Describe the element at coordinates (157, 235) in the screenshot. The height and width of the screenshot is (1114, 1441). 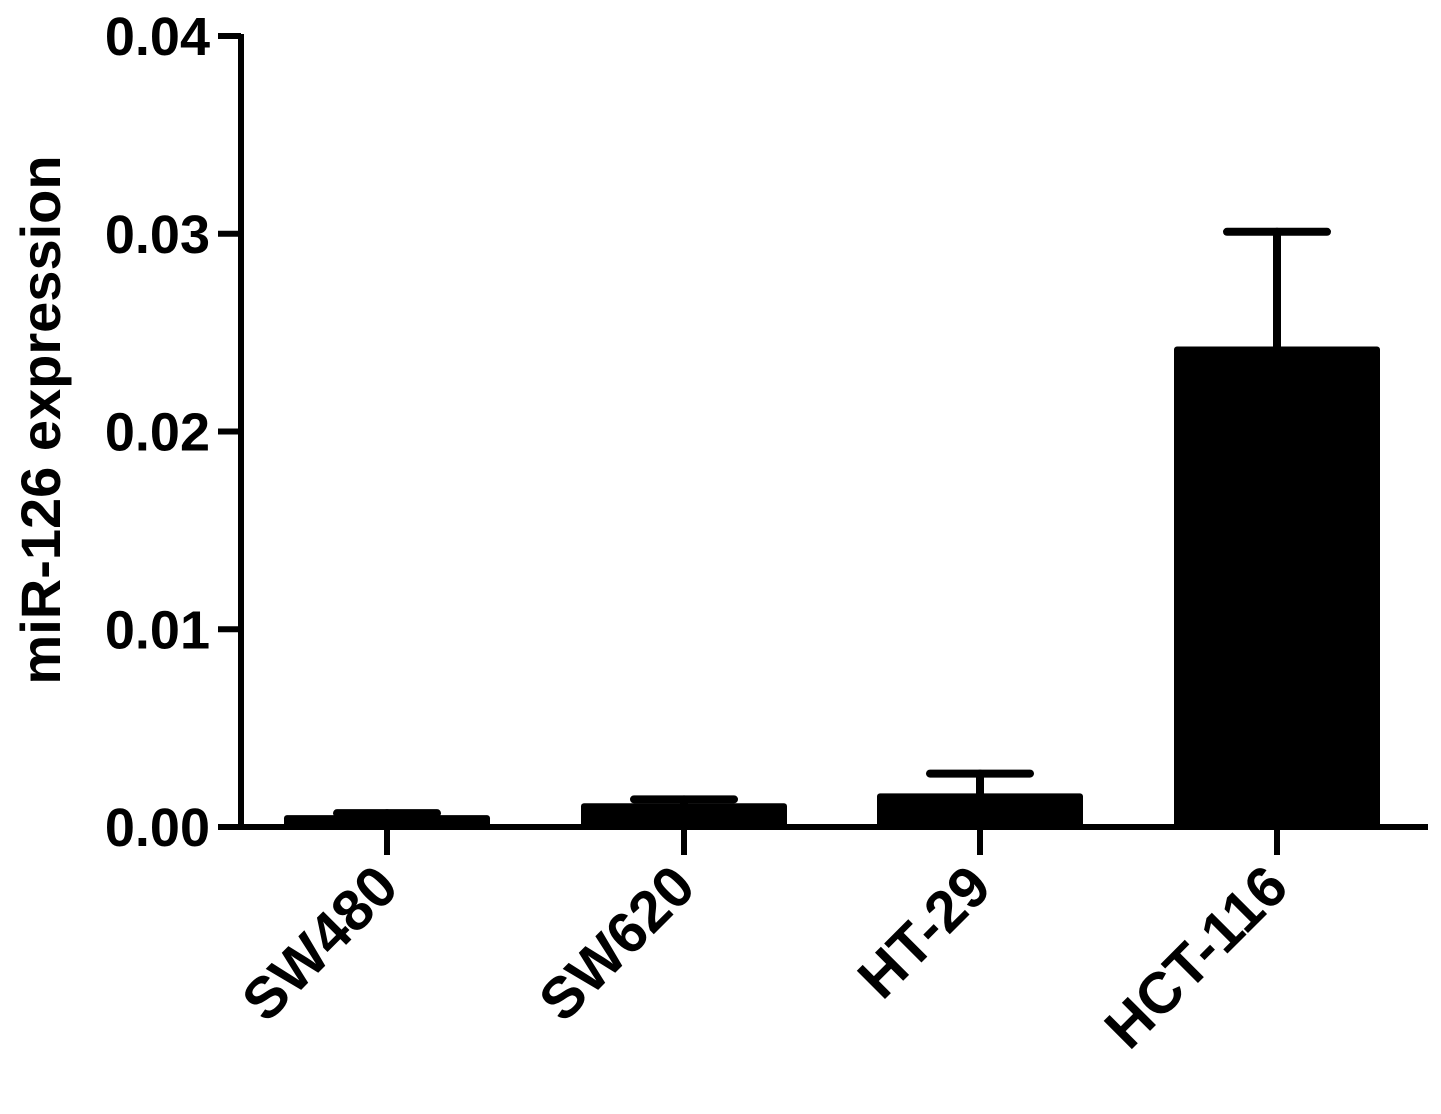
I see `y-tick-label: 0.03` at that location.